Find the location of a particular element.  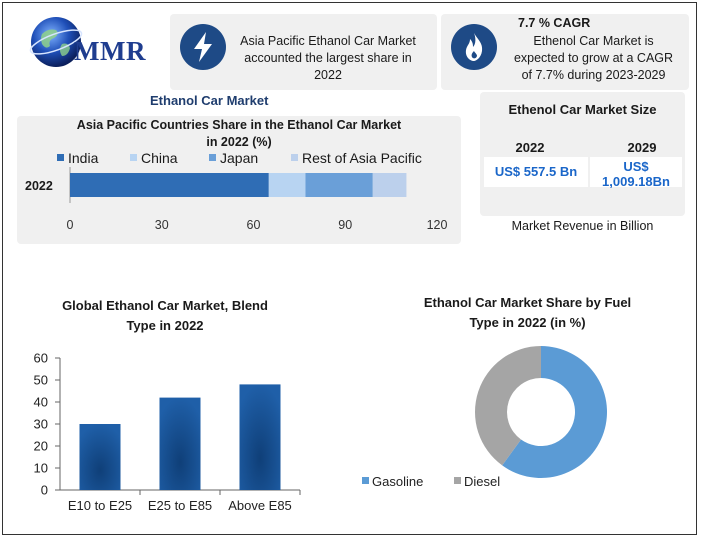

flame-icon is located at coordinates (474, 47).